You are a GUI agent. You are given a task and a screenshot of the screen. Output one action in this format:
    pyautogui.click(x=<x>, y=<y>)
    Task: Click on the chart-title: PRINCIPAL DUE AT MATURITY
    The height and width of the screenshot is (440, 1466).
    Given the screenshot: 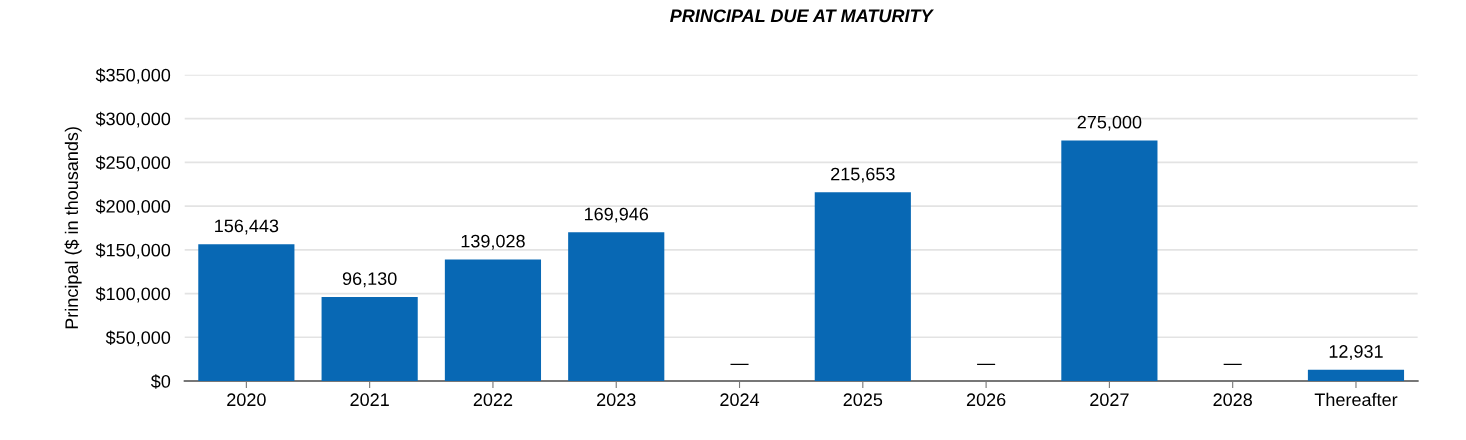 What is the action you would take?
    pyautogui.click(x=802, y=16)
    